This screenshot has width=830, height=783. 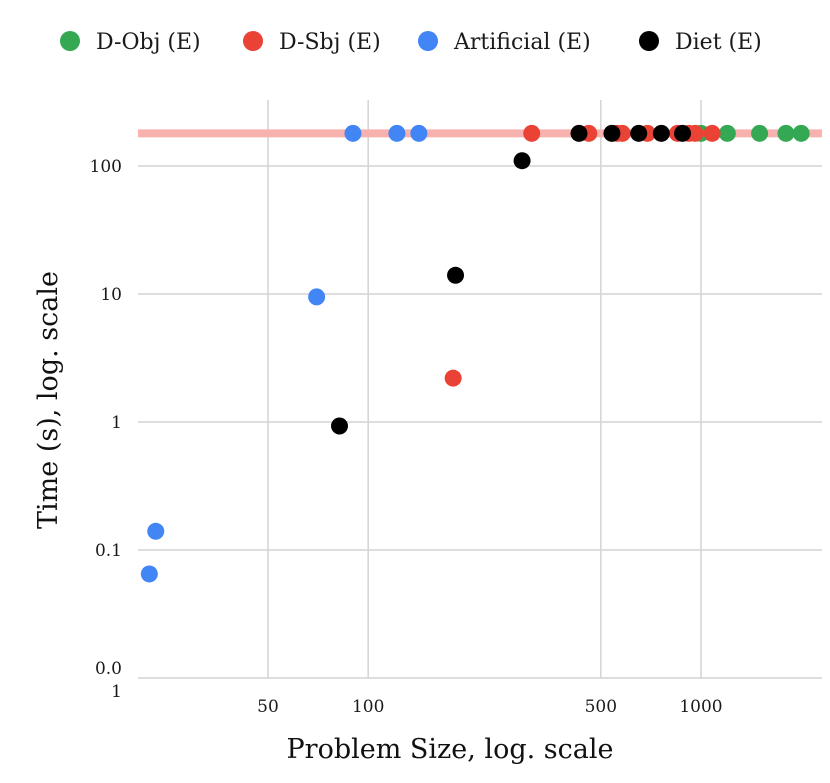 I want to click on legend-marker-artificial-e, so click(x=428, y=41).